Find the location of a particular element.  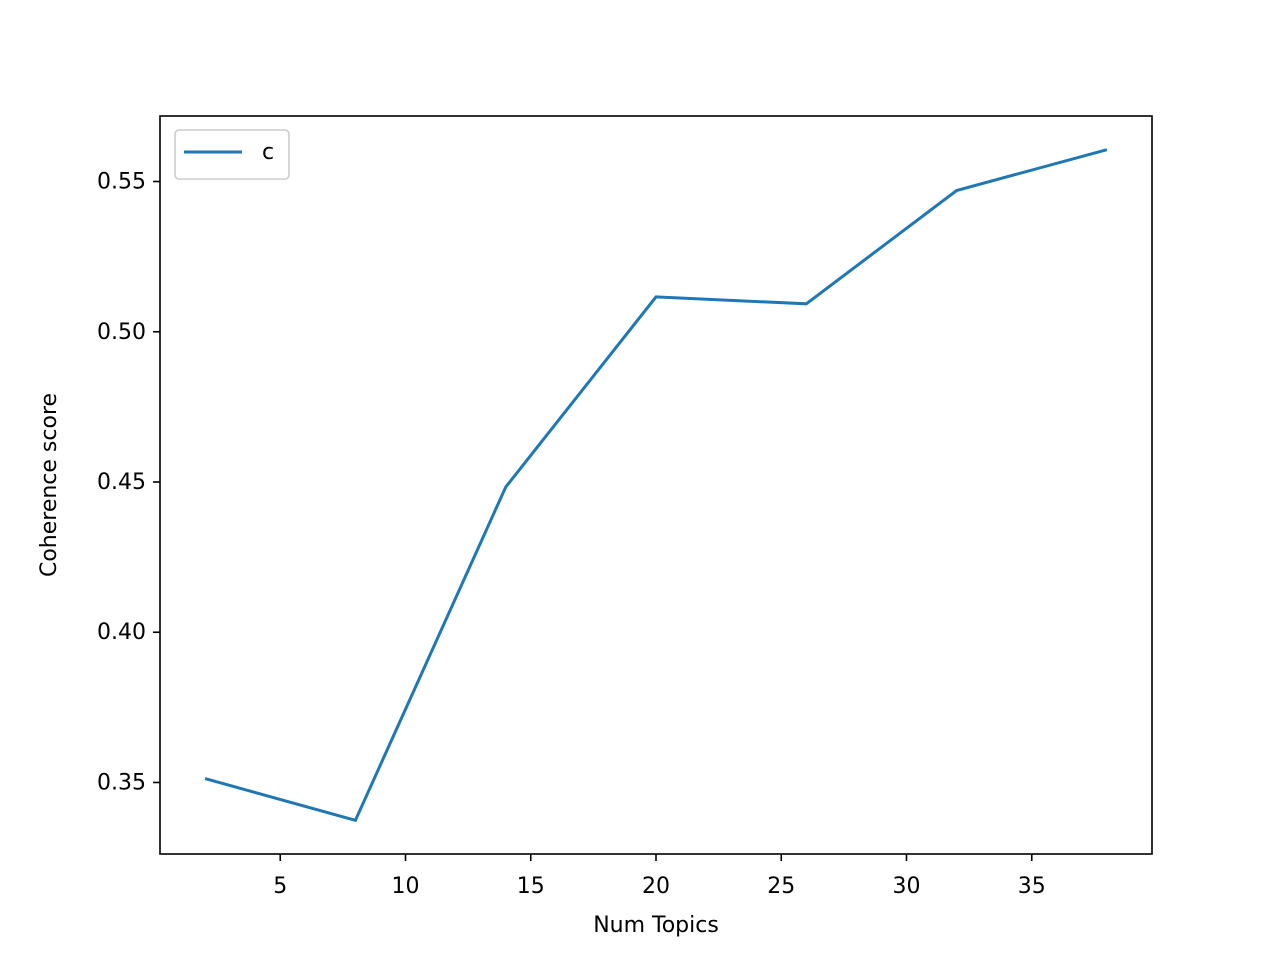

x-tick-label: 15 is located at coordinates (531, 886).